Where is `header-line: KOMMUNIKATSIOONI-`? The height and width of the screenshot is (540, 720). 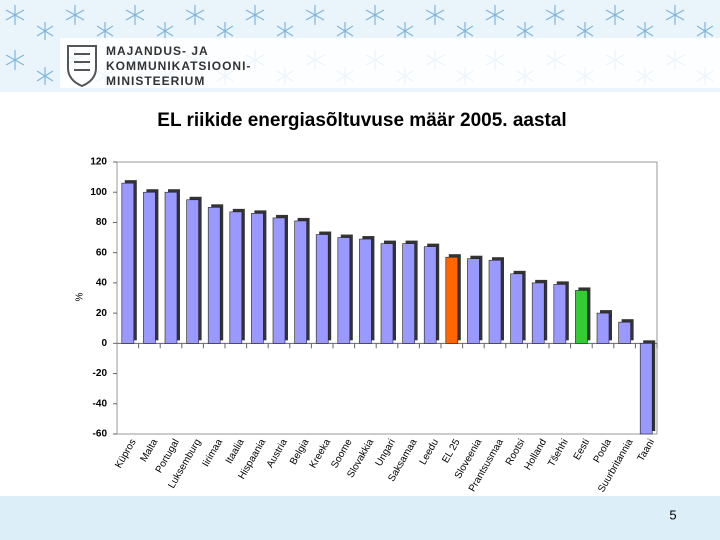 header-line: KOMMUNIKATSIOONI- is located at coordinates (178, 66).